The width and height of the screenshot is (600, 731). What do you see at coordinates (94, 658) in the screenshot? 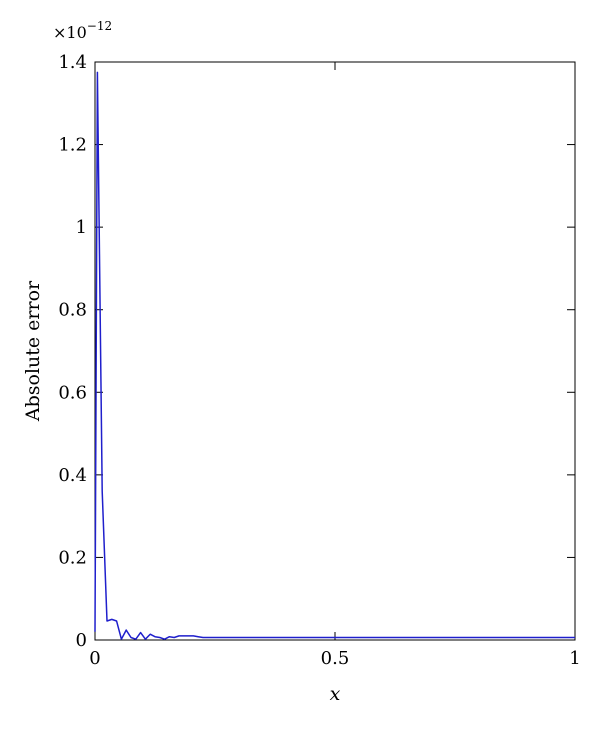
I see `x-tick-label: 0` at bounding box center [94, 658].